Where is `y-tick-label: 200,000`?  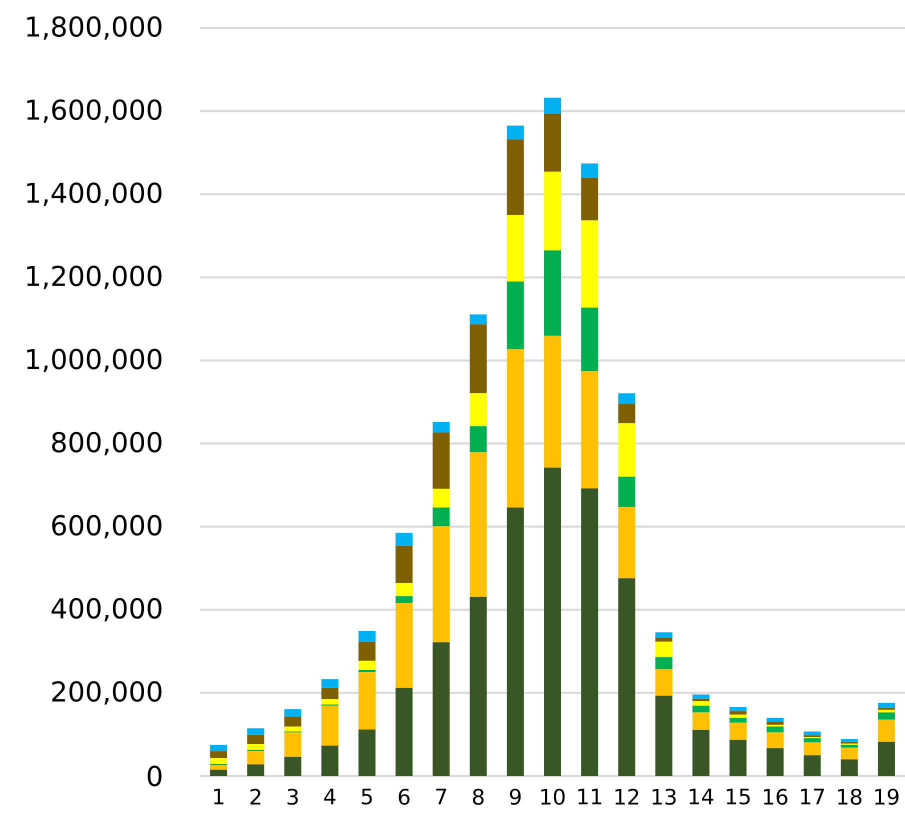 y-tick-label: 200,000 is located at coordinates (107, 693).